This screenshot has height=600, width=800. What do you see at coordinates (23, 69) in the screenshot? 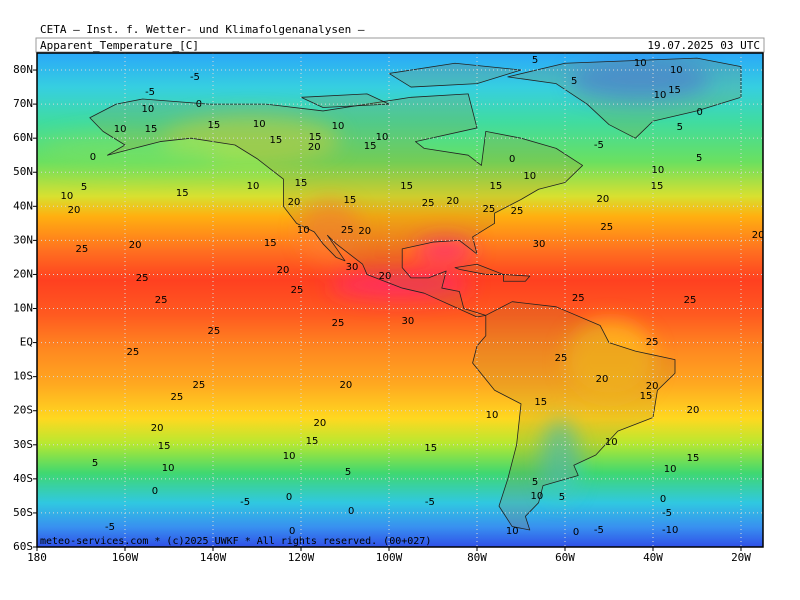
I see `lat-tick-label: 80N` at bounding box center [23, 69].